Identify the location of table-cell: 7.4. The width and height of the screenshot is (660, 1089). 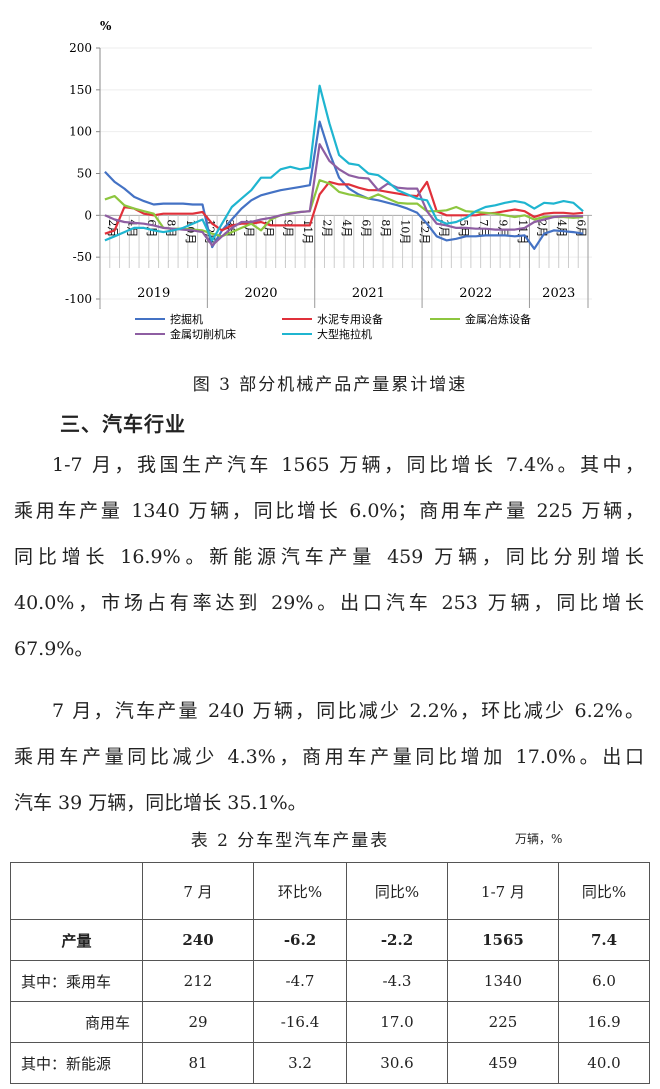
(604, 940).